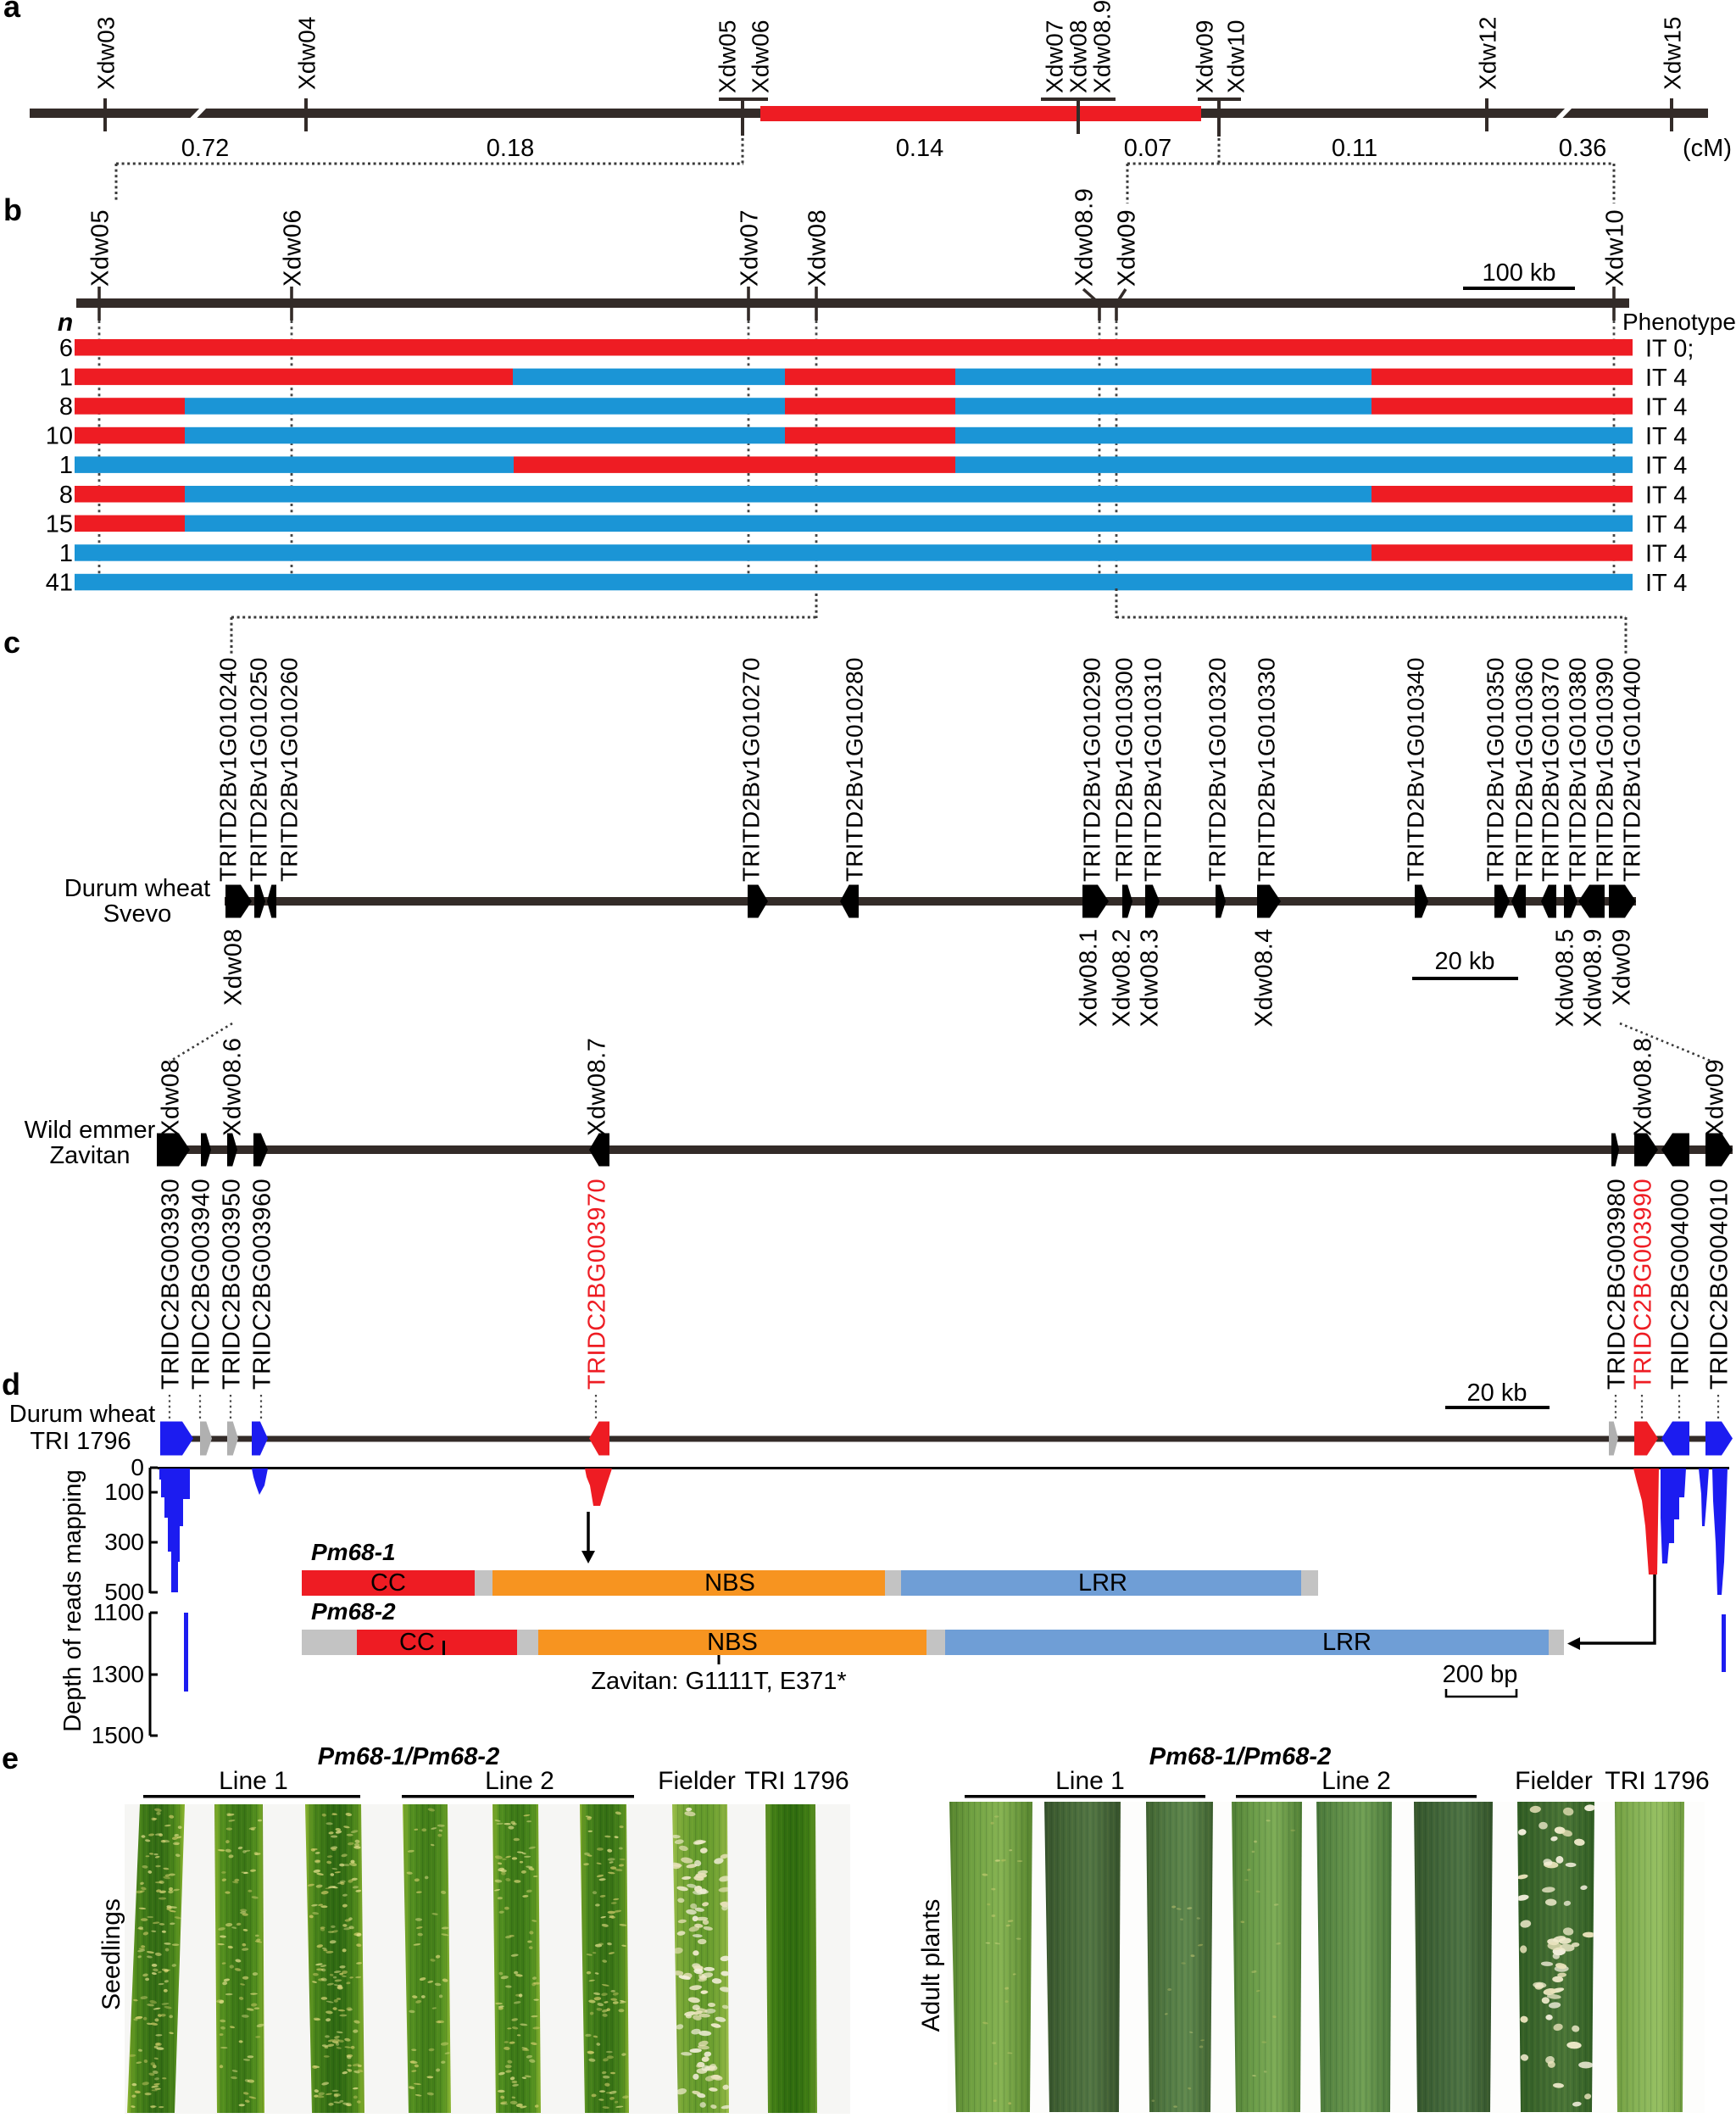  I want to click on svg-text: Zavitan, so click(89, 1155).